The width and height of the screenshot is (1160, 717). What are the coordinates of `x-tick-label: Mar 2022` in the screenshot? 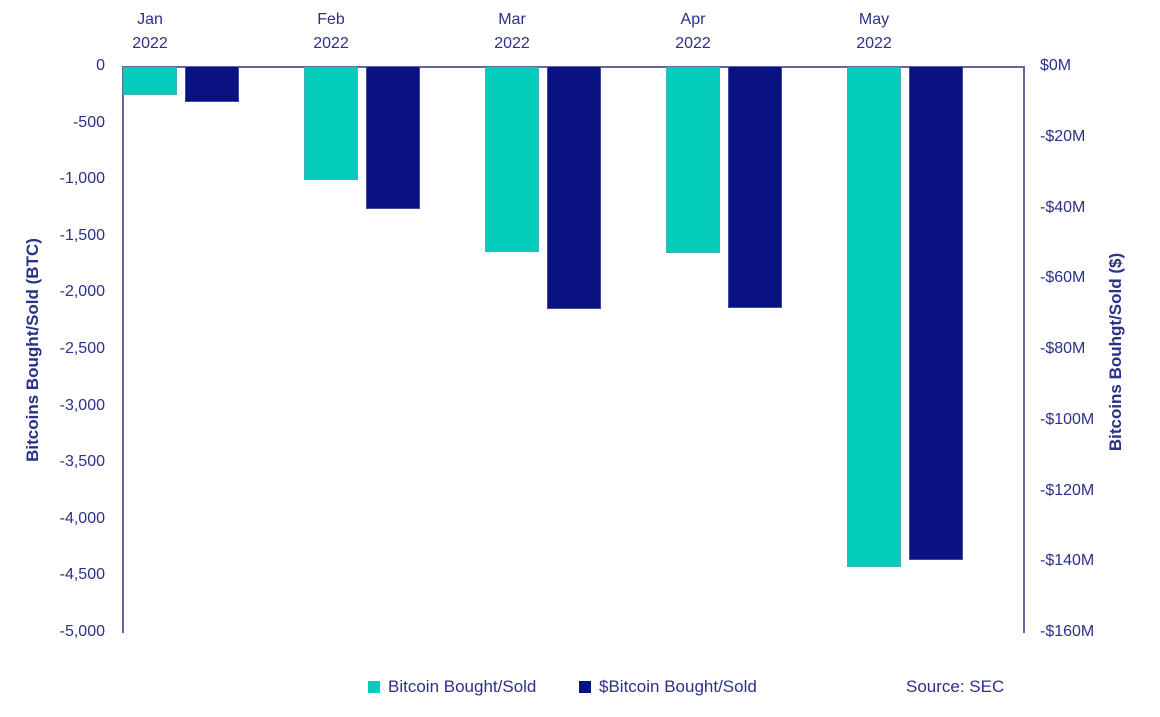 It's located at (512, 31).